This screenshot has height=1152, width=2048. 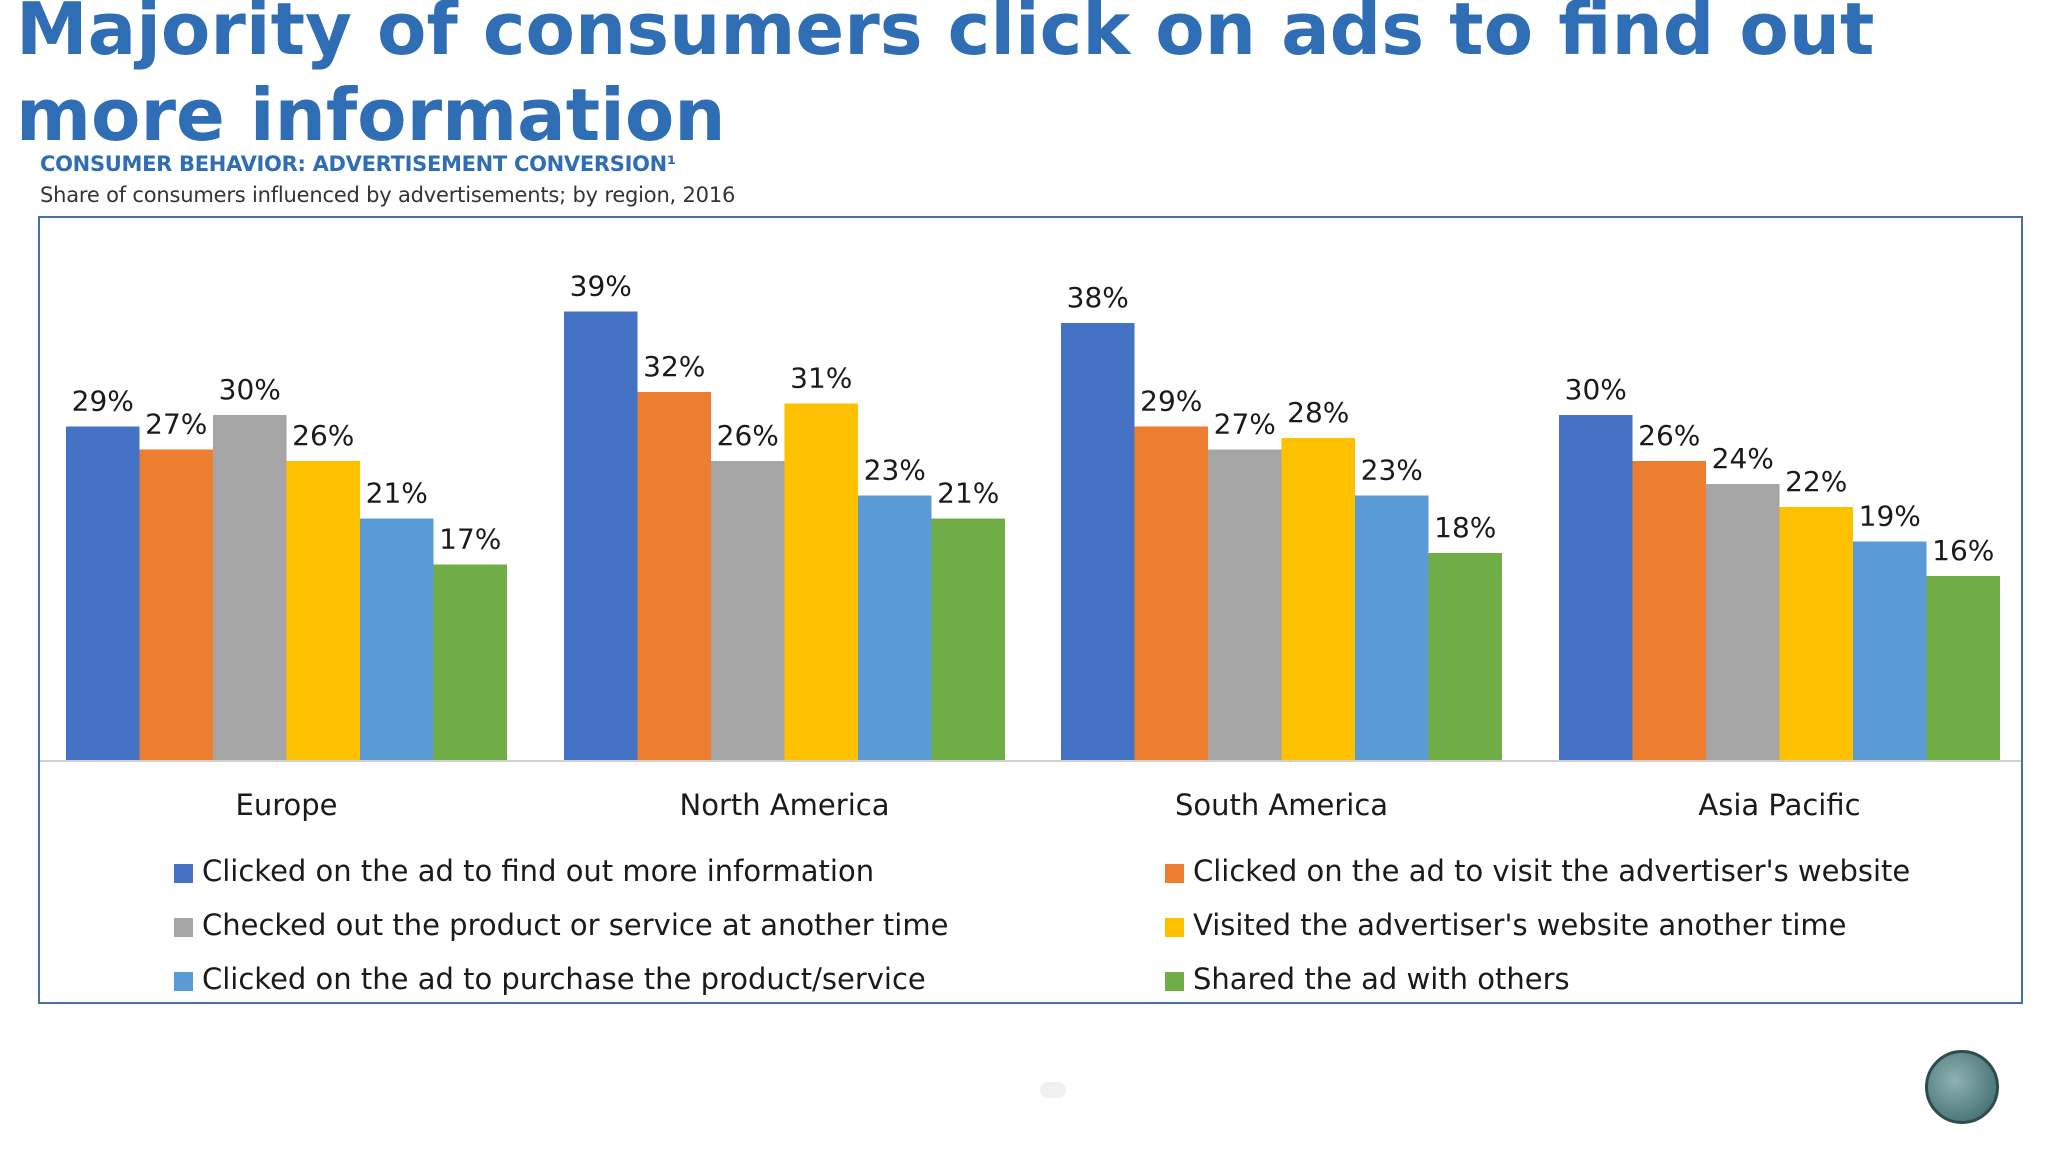 What do you see at coordinates (1963, 550) in the screenshot?
I see `data-label: 16%` at bounding box center [1963, 550].